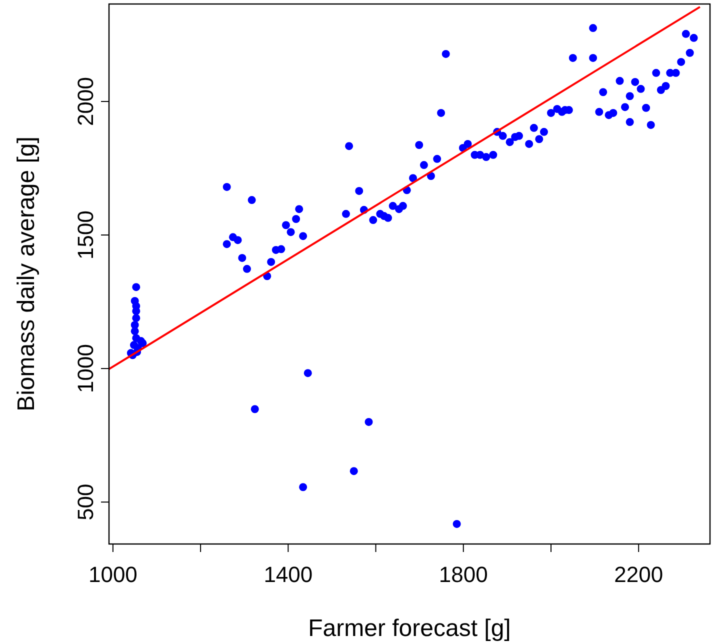  What do you see at coordinates (85, 369) in the screenshot?
I see `y-tick-label: 1000` at bounding box center [85, 369].